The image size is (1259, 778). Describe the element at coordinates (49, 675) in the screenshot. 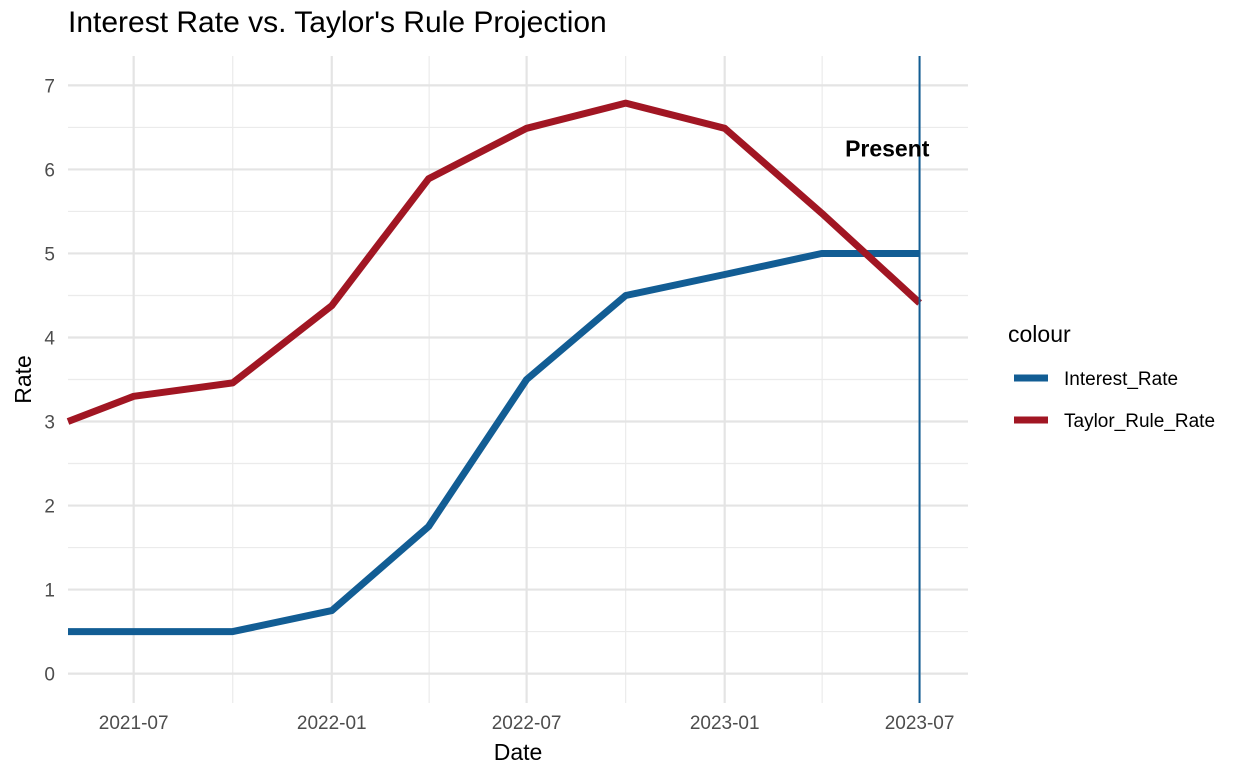

I see `y-tick-label: 0` at that location.